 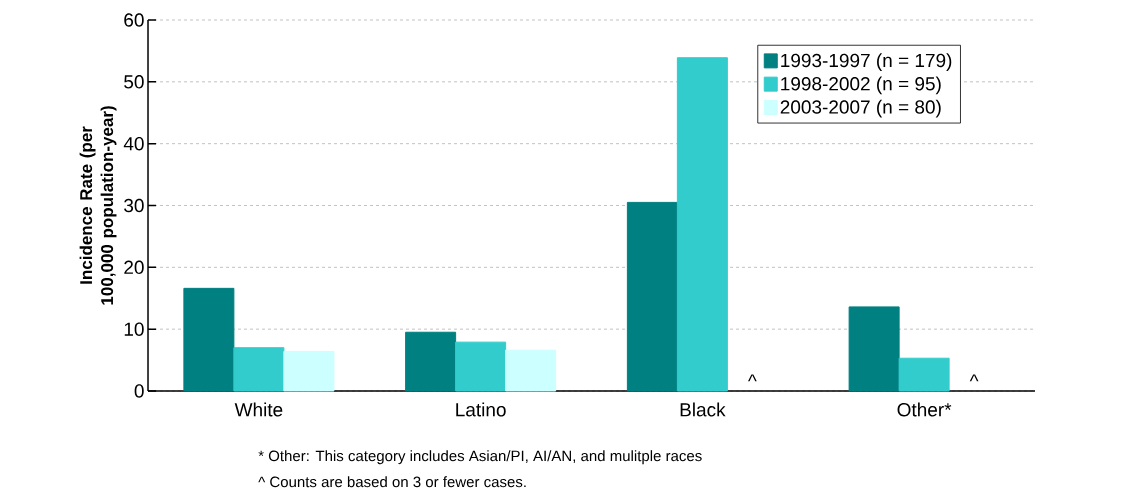 What do you see at coordinates (139, 391) in the screenshot?
I see `y-tick-label: 0` at bounding box center [139, 391].